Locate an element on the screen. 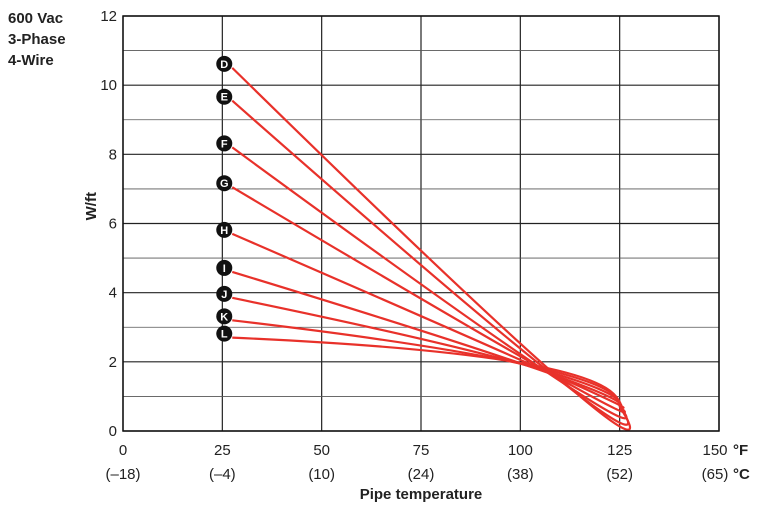 Image resolution: width=762 pixels, height=508 pixels. x-tick-label-f: 150 is located at coordinates (714, 450).